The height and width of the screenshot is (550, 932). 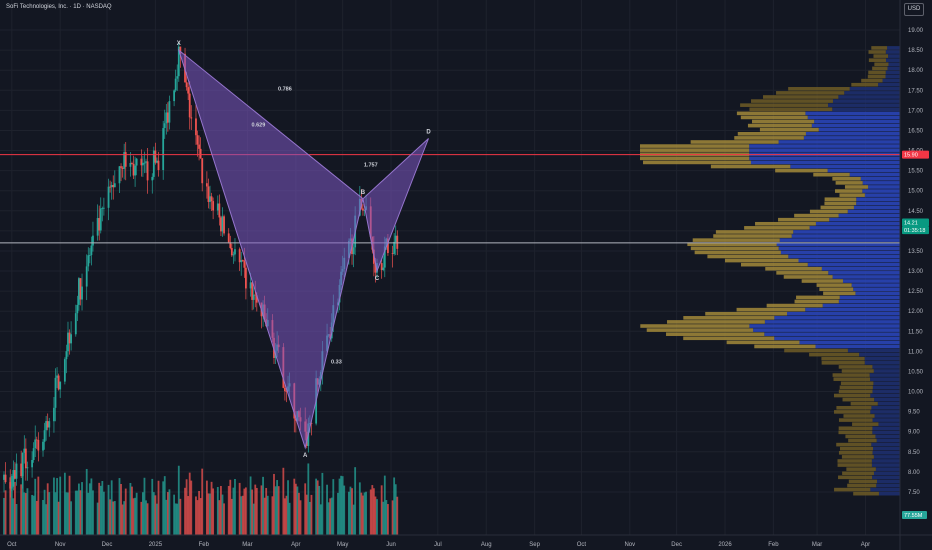 I want to click on x-tick-label: Jun, so click(x=391, y=545).